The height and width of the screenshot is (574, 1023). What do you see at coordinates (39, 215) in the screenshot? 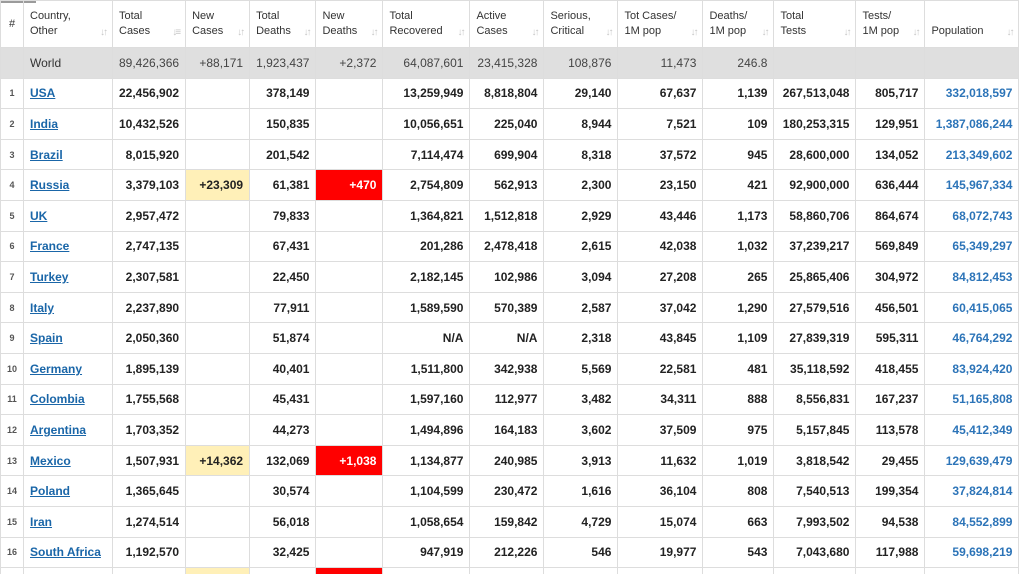
I see `country-link: UK` at bounding box center [39, 215].